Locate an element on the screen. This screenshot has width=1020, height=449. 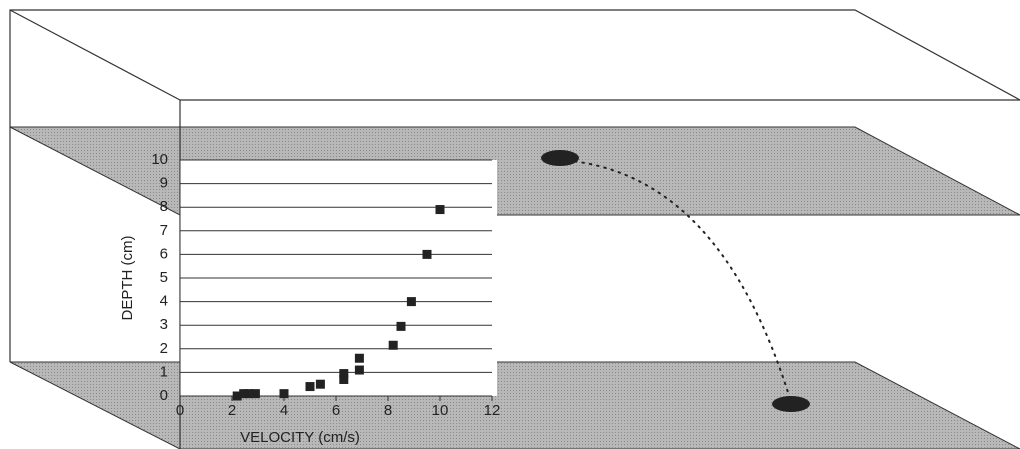
start-particle is located at coordinates (560, 158).